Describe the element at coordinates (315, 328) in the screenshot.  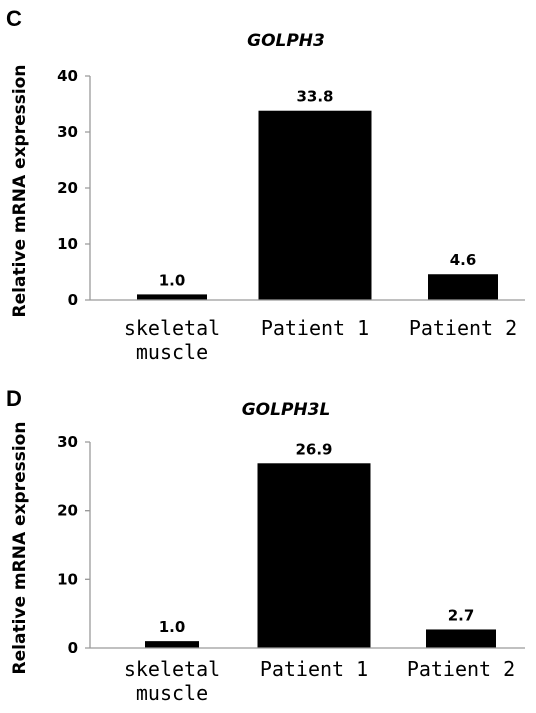
I see `x-category-c-1-0: Patient 1` at that location.